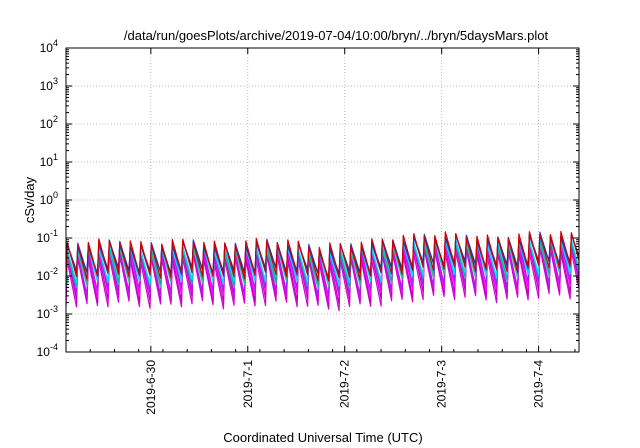 Image resolution: width=640 pixels, height=448 pixels. What do you see at coordinates (49, 84) in the screenshot?
I see `y-tick-label: 10³` at bounding box center [49, 84].